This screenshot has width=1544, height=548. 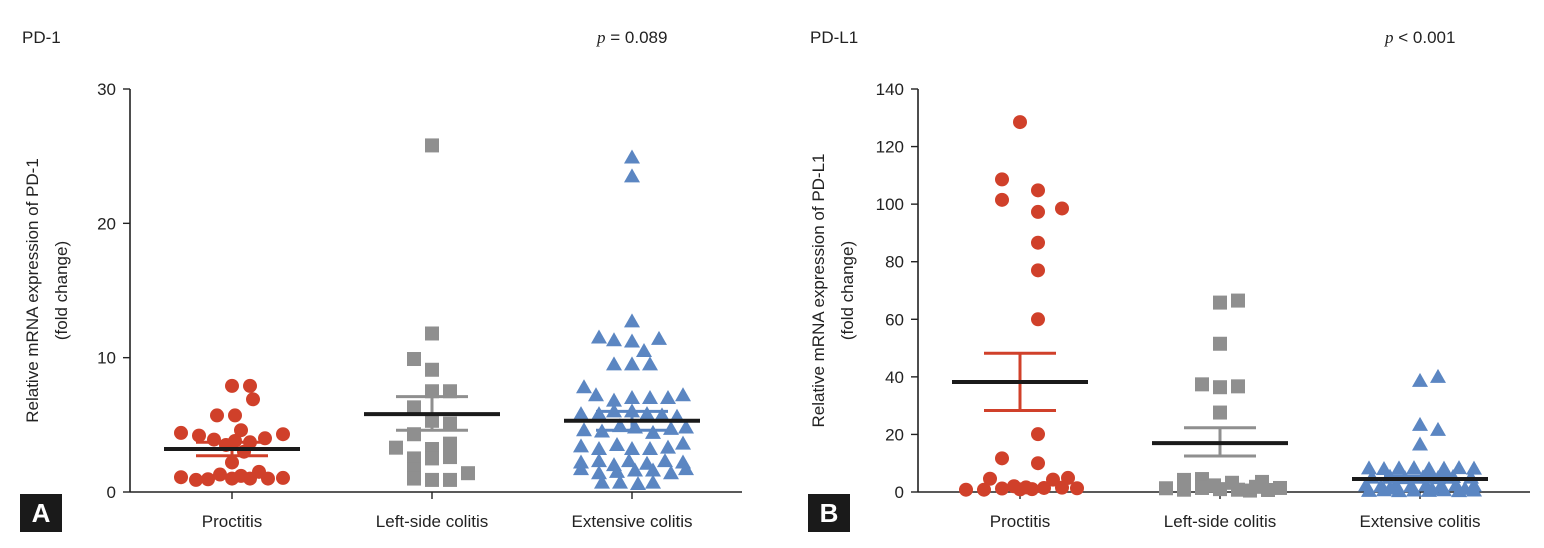 I want to click on y-tick-label: 0, so click(x=899, y=492).